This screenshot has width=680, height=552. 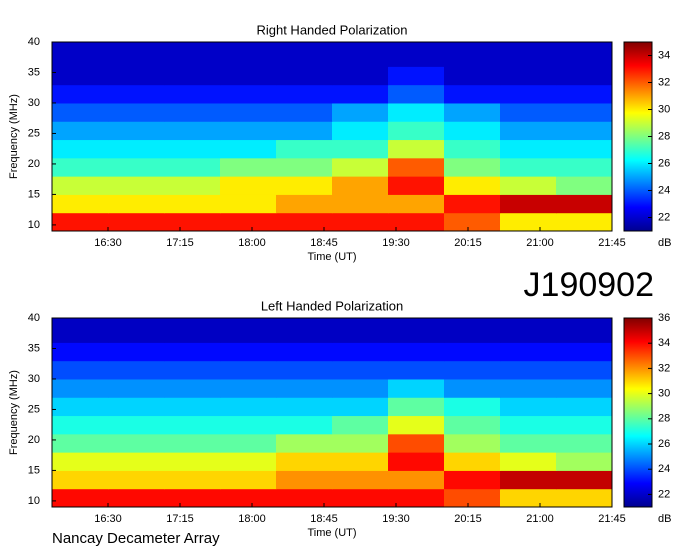 I want to click on x-tick-label: 18:45, so click(x=324, y=519).